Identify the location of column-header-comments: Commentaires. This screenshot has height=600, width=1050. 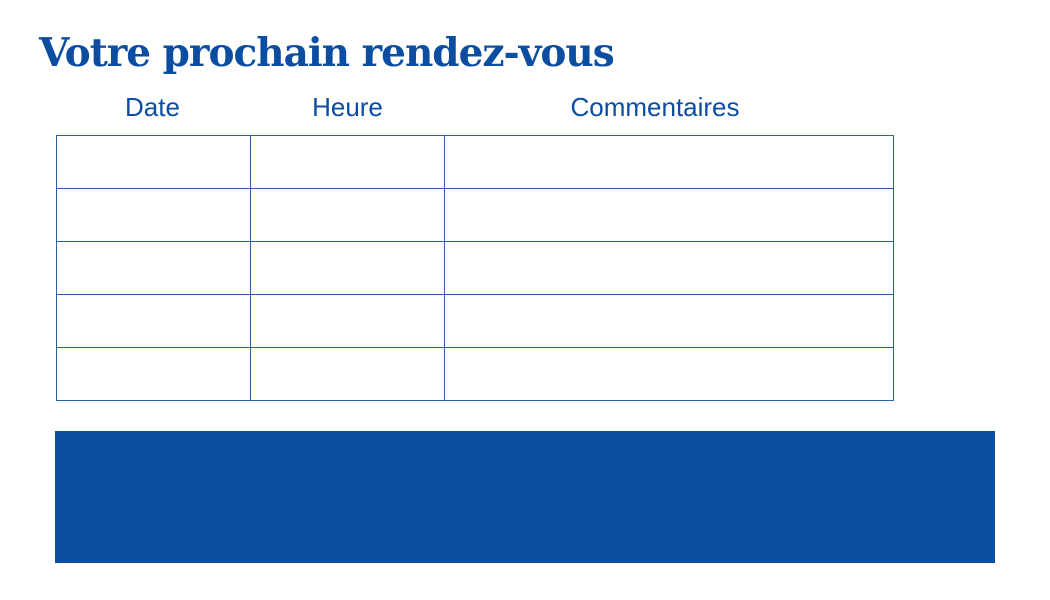
(655, 107).